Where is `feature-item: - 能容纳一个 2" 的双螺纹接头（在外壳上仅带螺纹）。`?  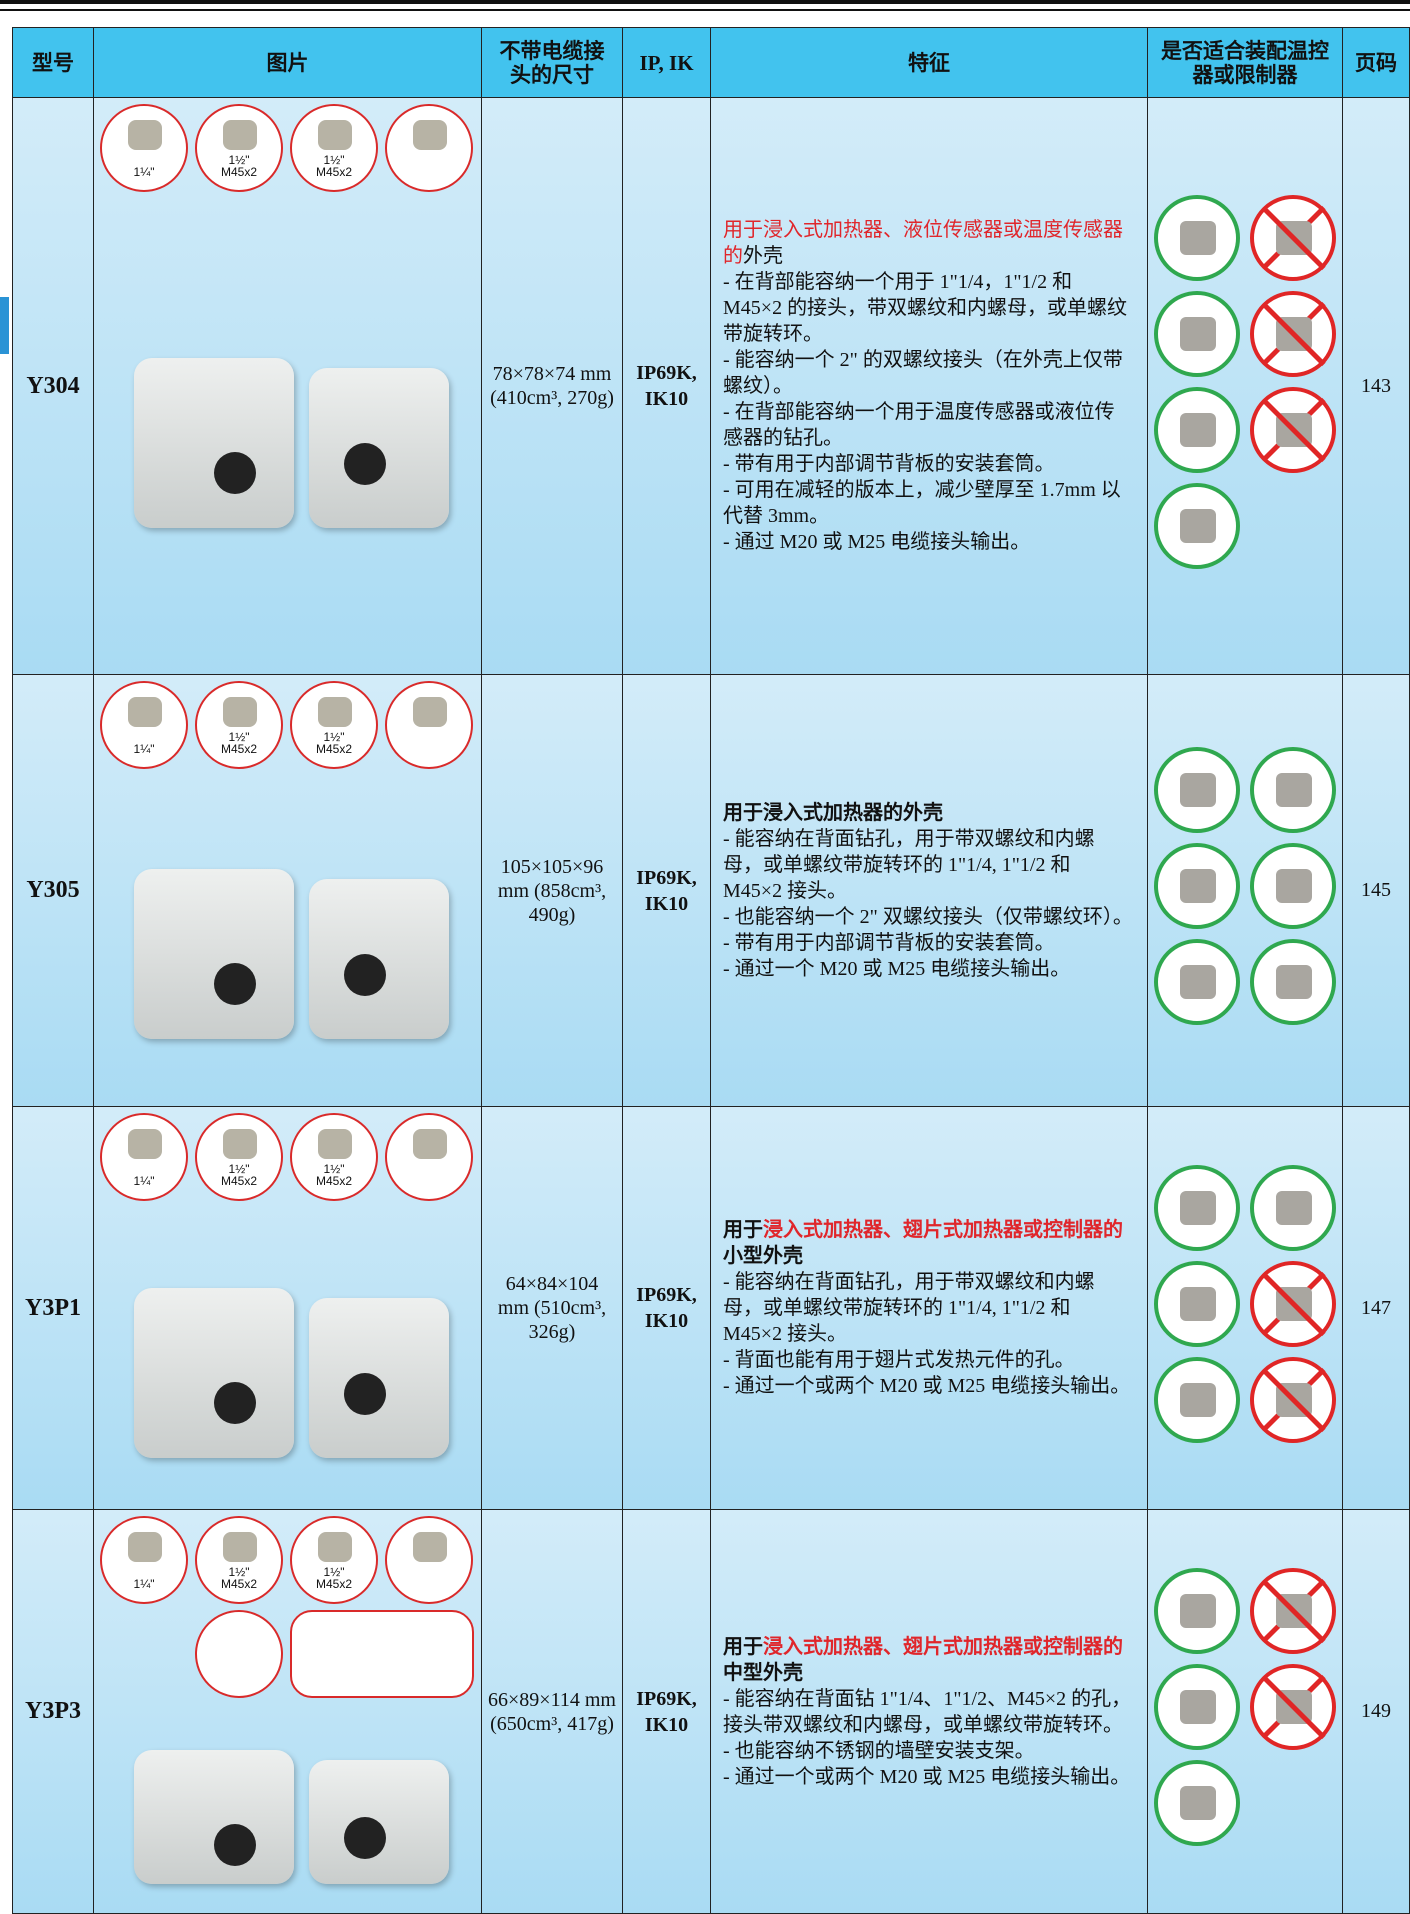
feature-item: - 能容纳一个 2" 的双螺纹接头（在外壳上仅带螺纹）。 is located at coordinates (923, 373).